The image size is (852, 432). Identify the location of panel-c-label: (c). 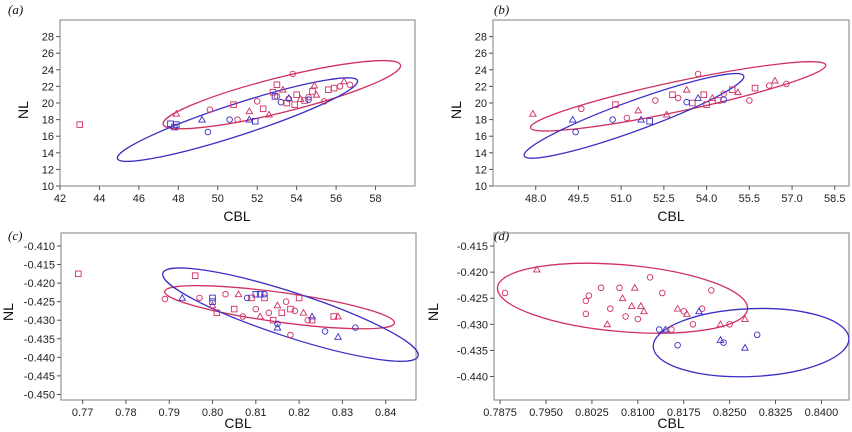
(15, 235).